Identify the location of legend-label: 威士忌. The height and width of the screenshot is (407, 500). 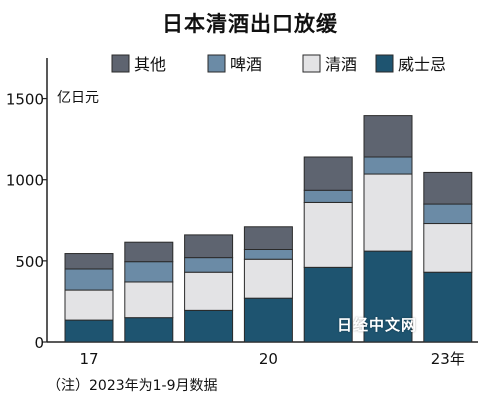
(422, 64).